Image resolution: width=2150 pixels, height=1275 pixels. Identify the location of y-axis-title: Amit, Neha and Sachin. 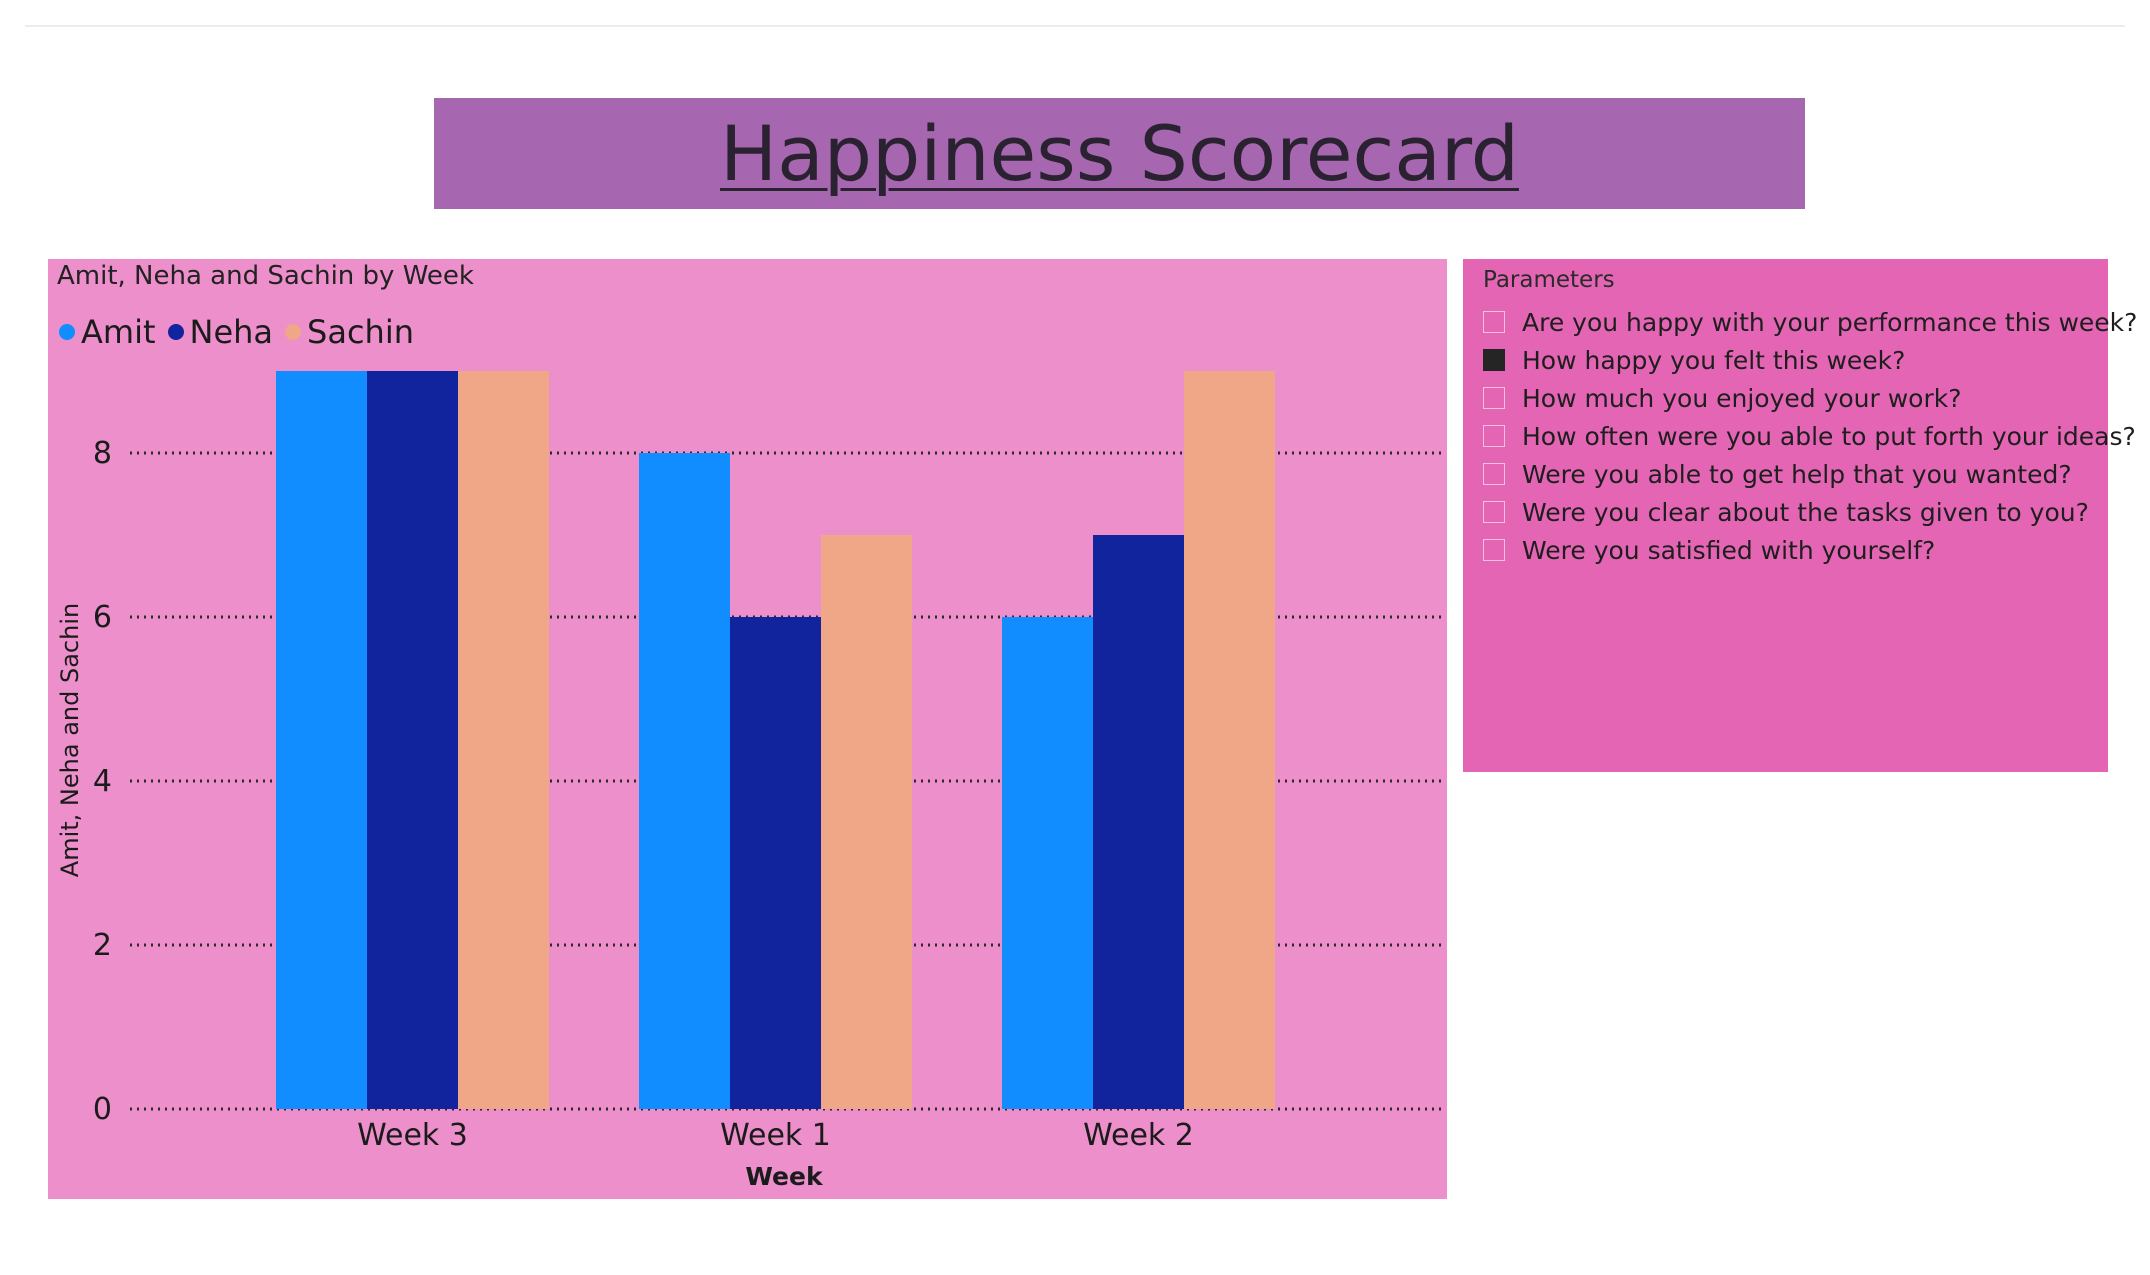
(70, 740).